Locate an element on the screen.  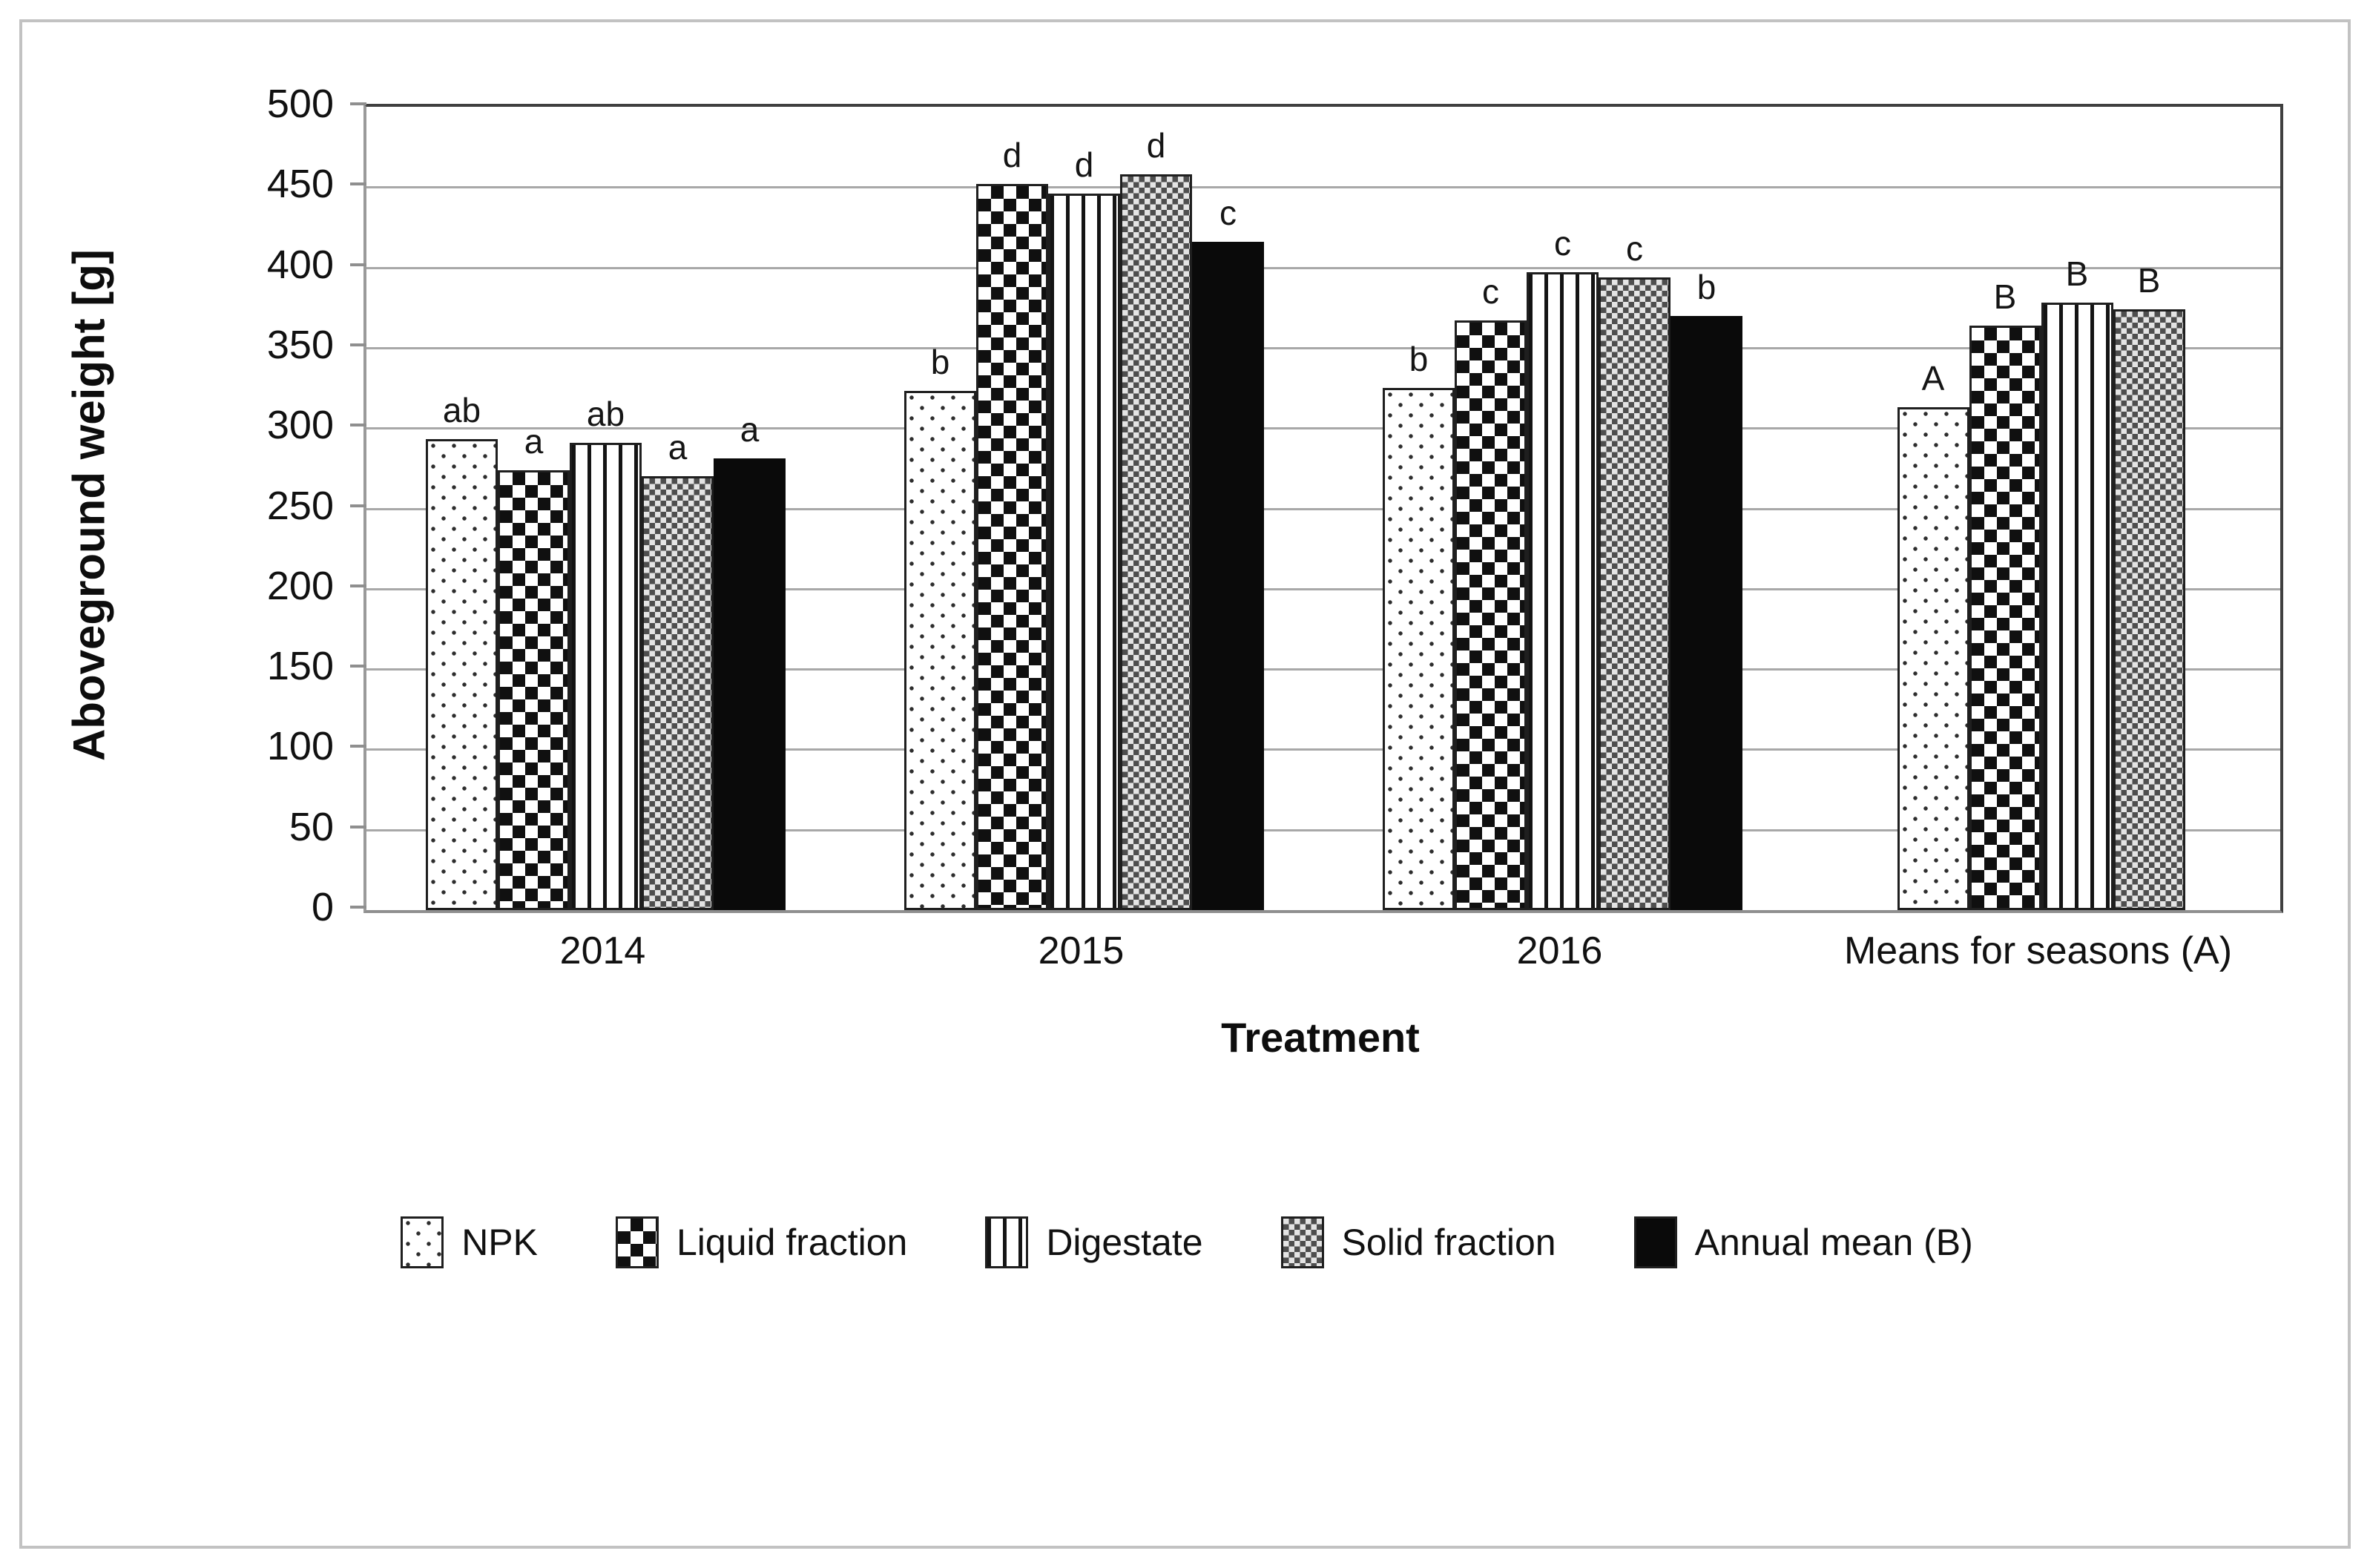
legend-item-npk: NPK is located at coordinates (470, 1242).